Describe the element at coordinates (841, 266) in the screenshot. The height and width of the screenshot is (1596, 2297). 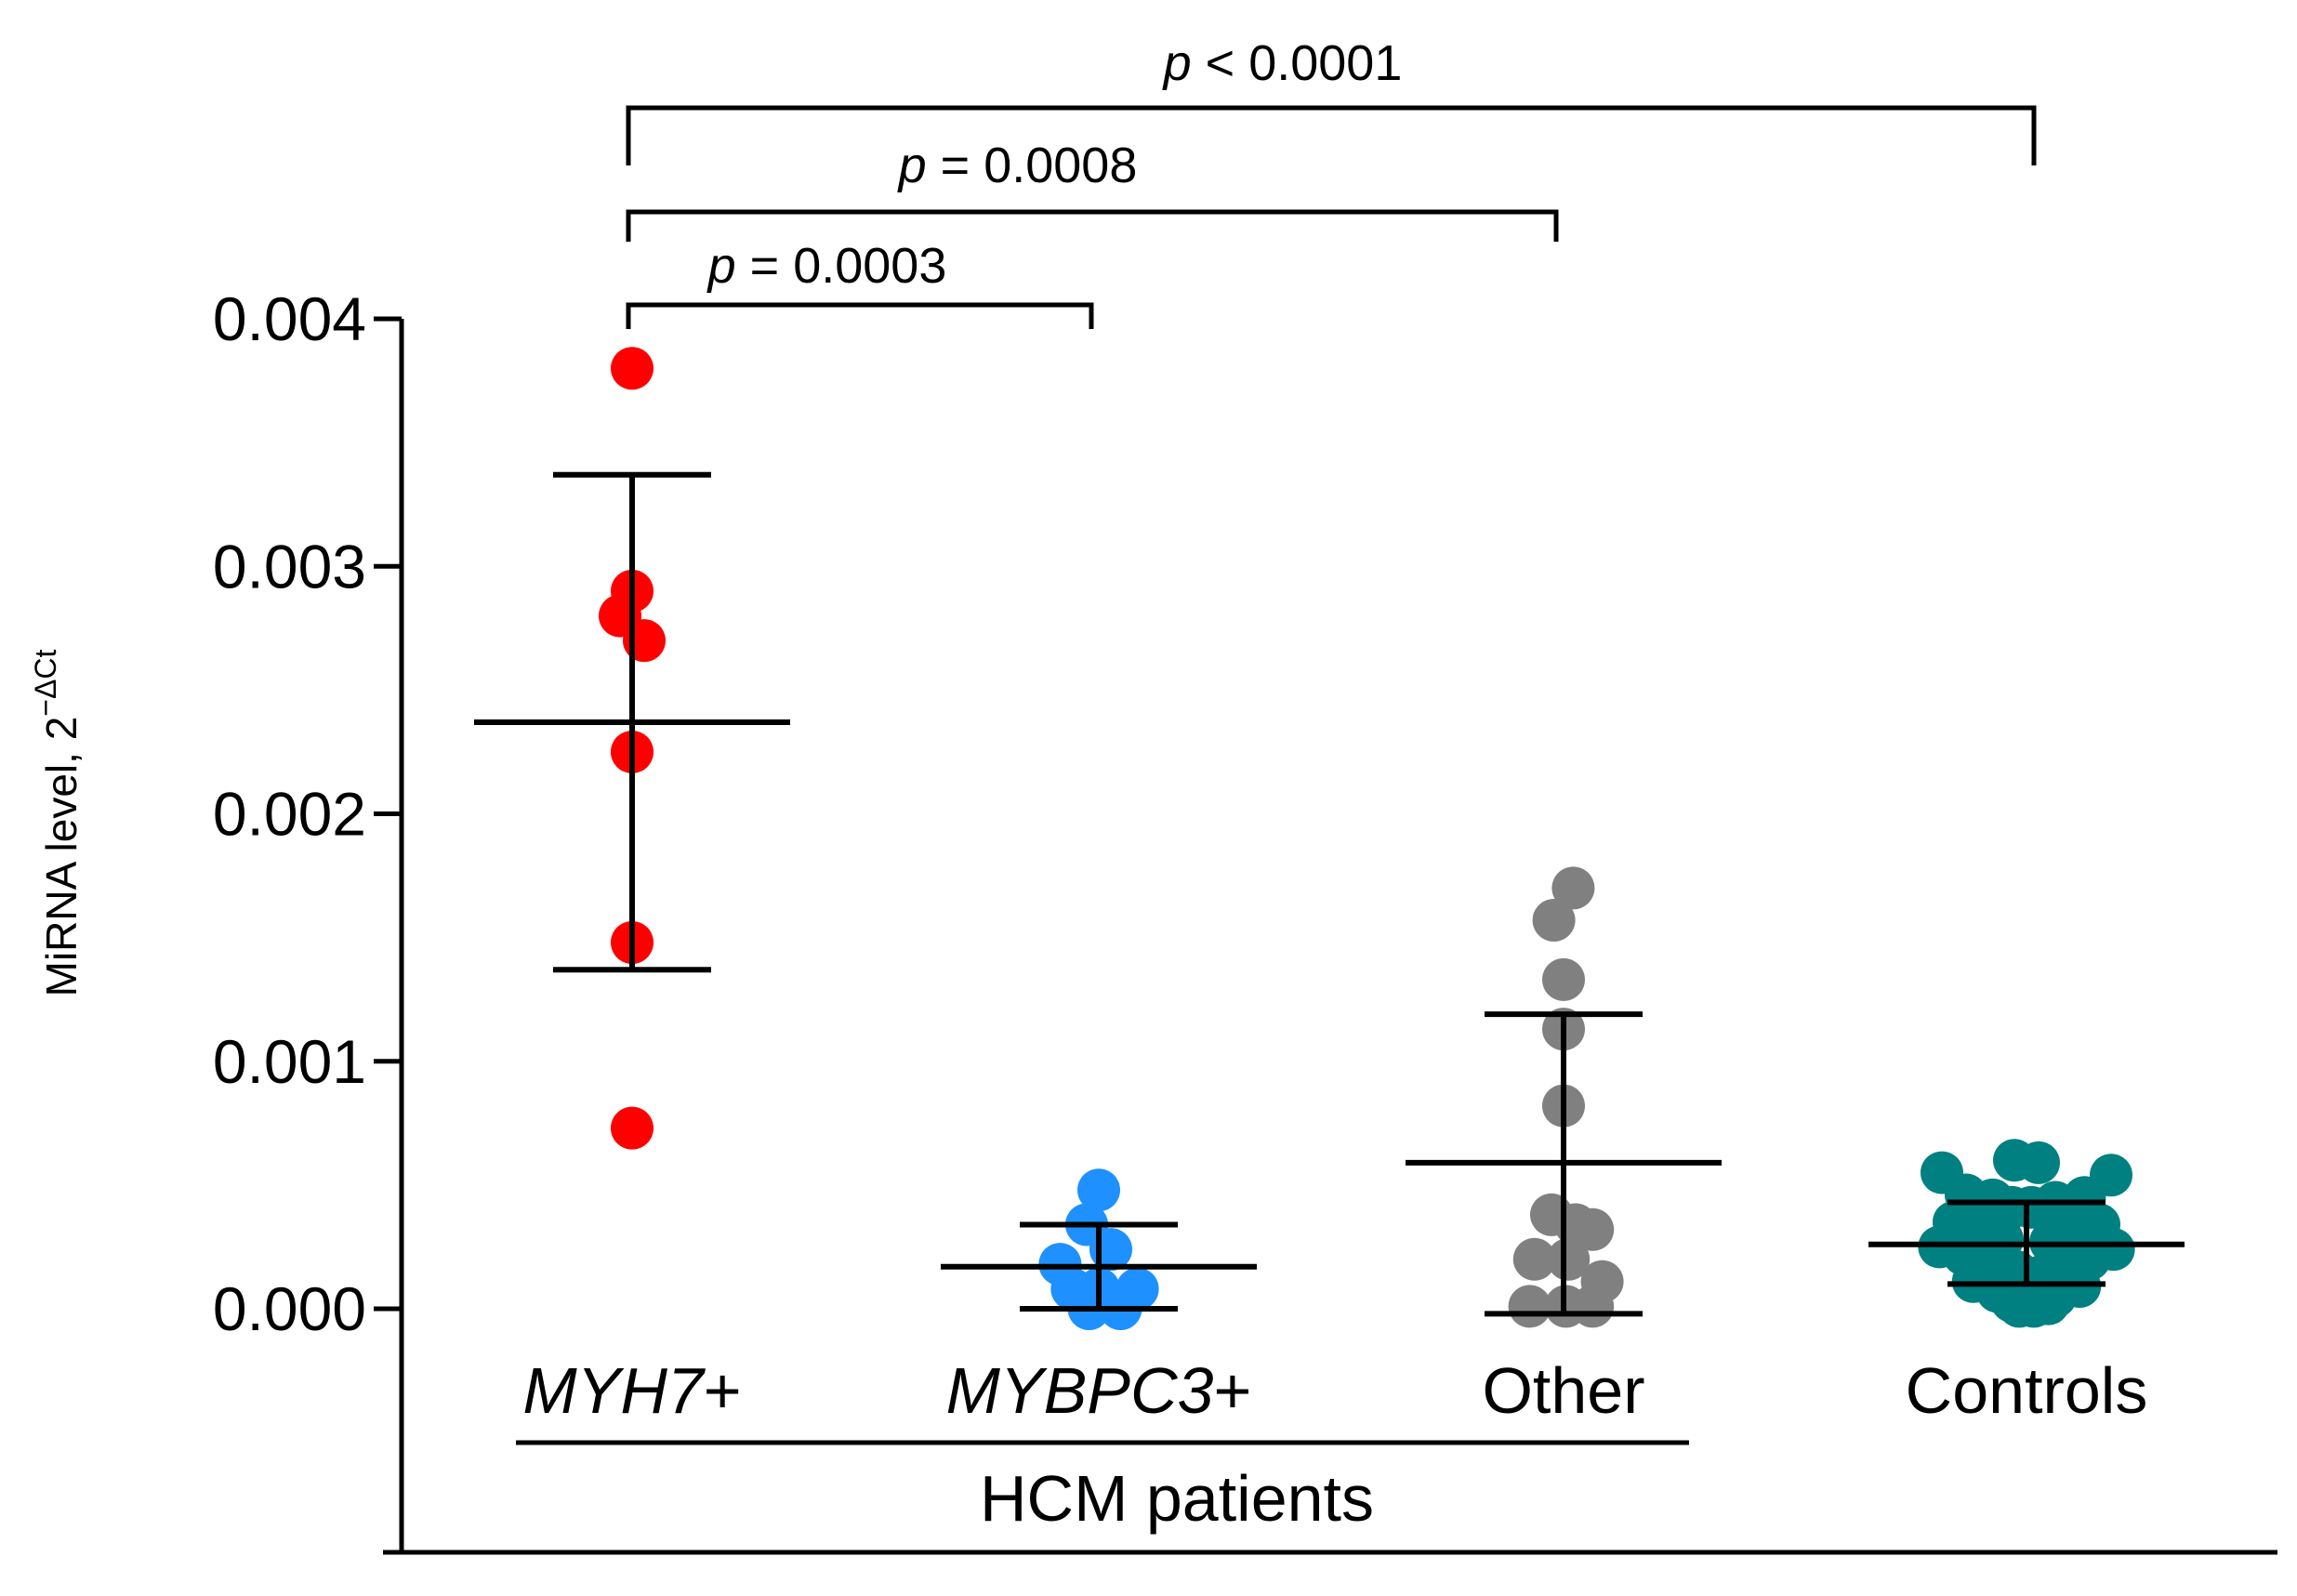
I see `p-value-text: = 0.0003` at that location.